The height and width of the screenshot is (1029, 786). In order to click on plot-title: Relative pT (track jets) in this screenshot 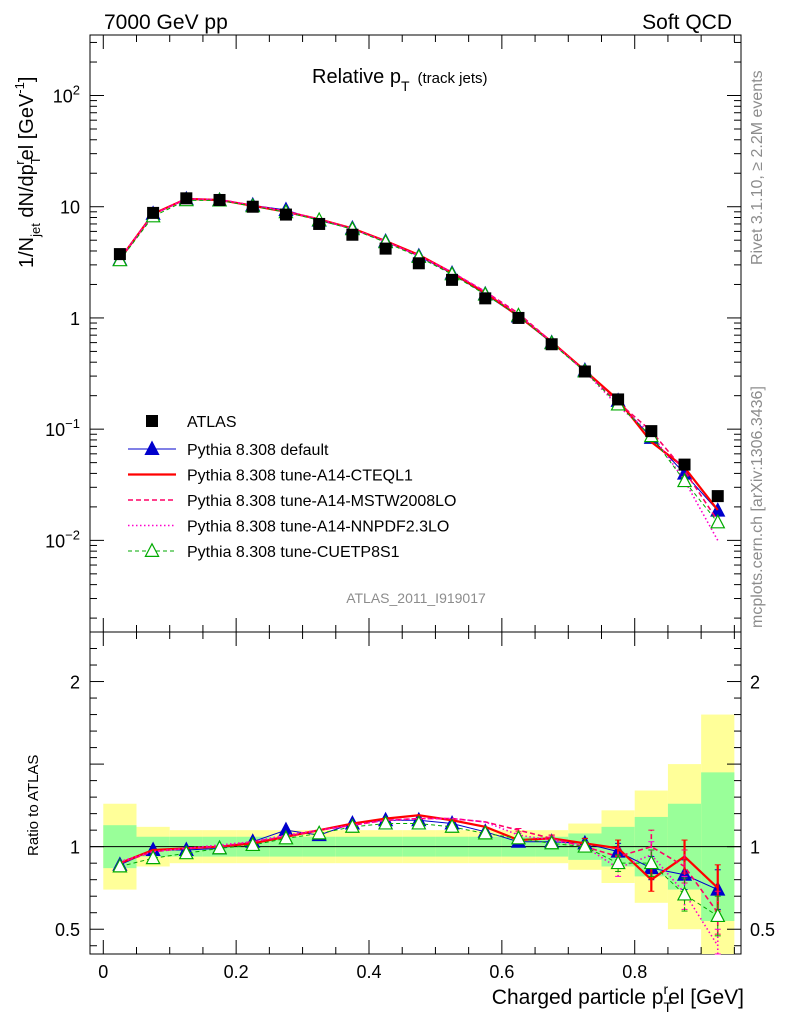, I will do `click(400, 80)`.